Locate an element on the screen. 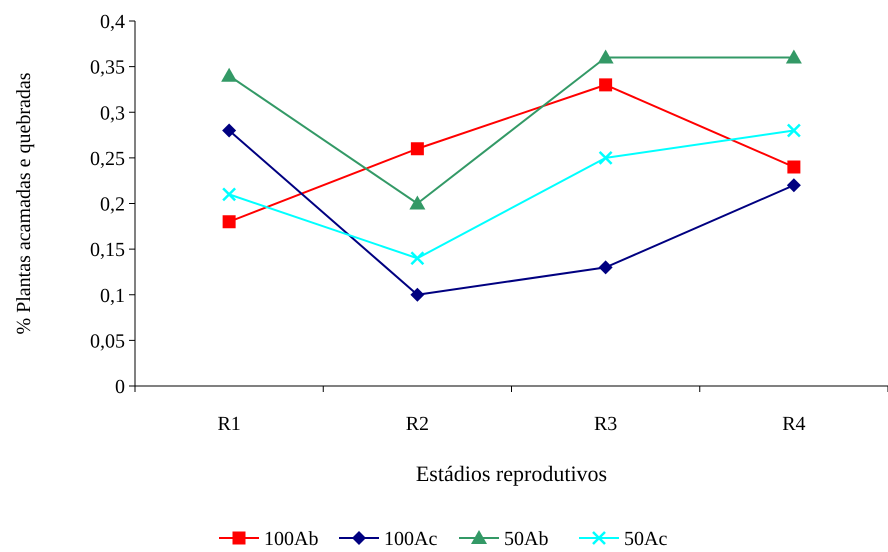  y-tick-label: 0,3 is located at coordinates (112, 113).